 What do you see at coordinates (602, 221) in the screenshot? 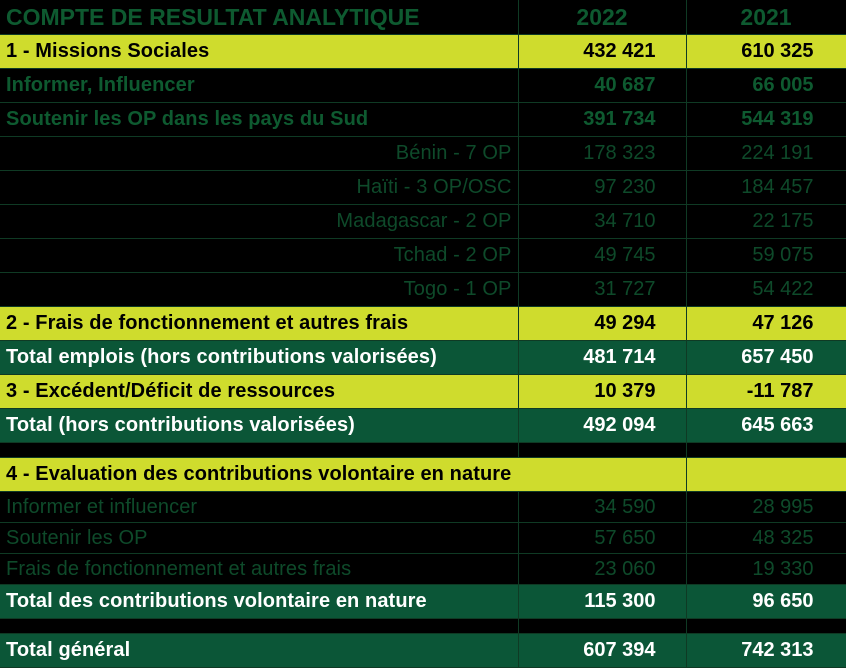
I see `value-2022: 34 710` at bounding box center [602, 221].